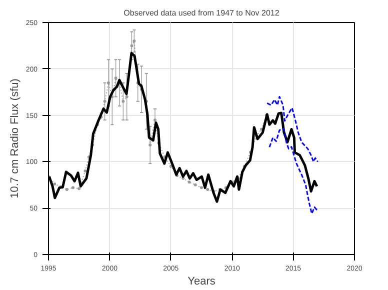 This screenshot has width=388, height=290. Describe the element at coordinates (202, 282) in the screenshot. I see `x-axis-title: Years` at that location.